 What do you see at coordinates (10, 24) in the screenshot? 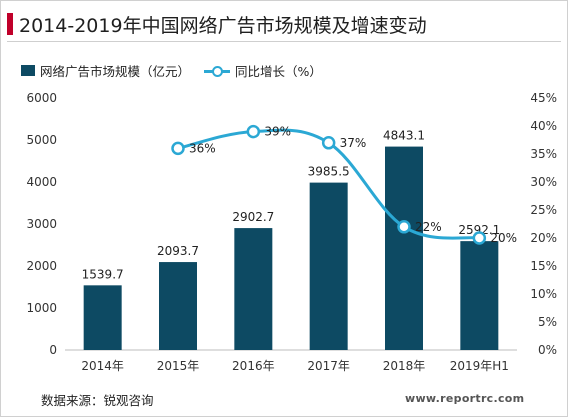
I see `title-accent-bar` at bounding box center [10, 24].